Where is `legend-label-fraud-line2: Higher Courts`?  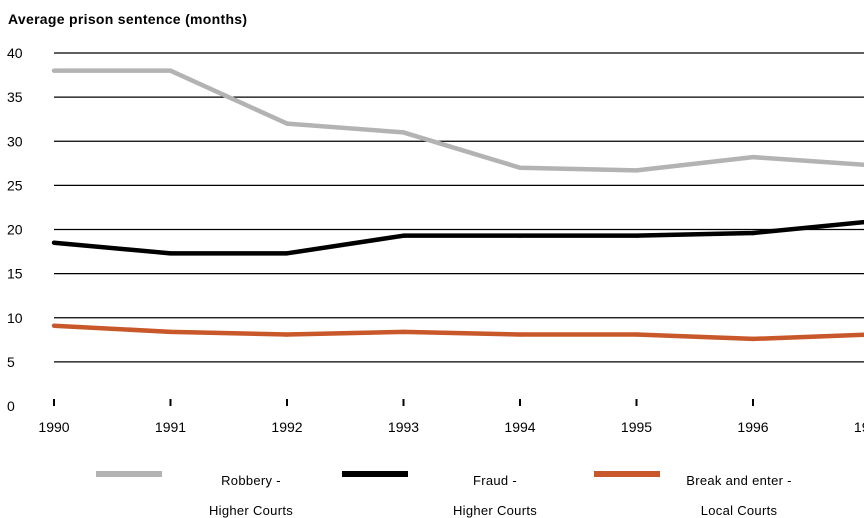
legend-label-fraud-line2: Higher Courts is located at coordinates (495, 510).